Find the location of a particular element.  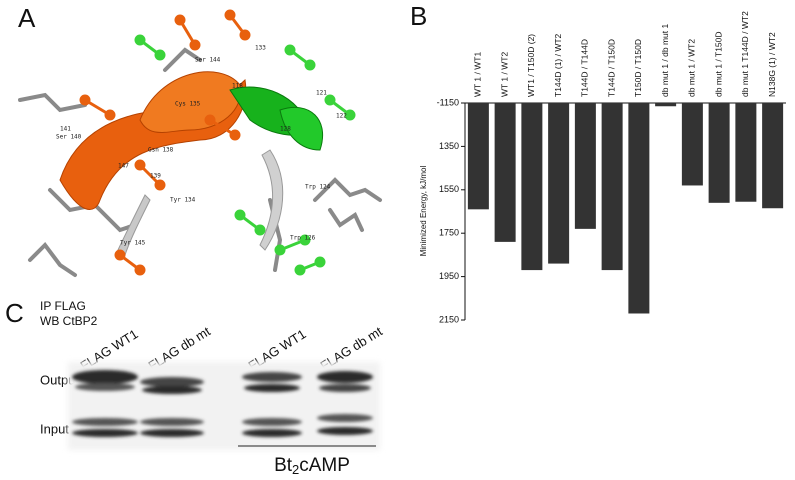

category-label: db mut 1 / T150D is located at coordinates (718, 64).